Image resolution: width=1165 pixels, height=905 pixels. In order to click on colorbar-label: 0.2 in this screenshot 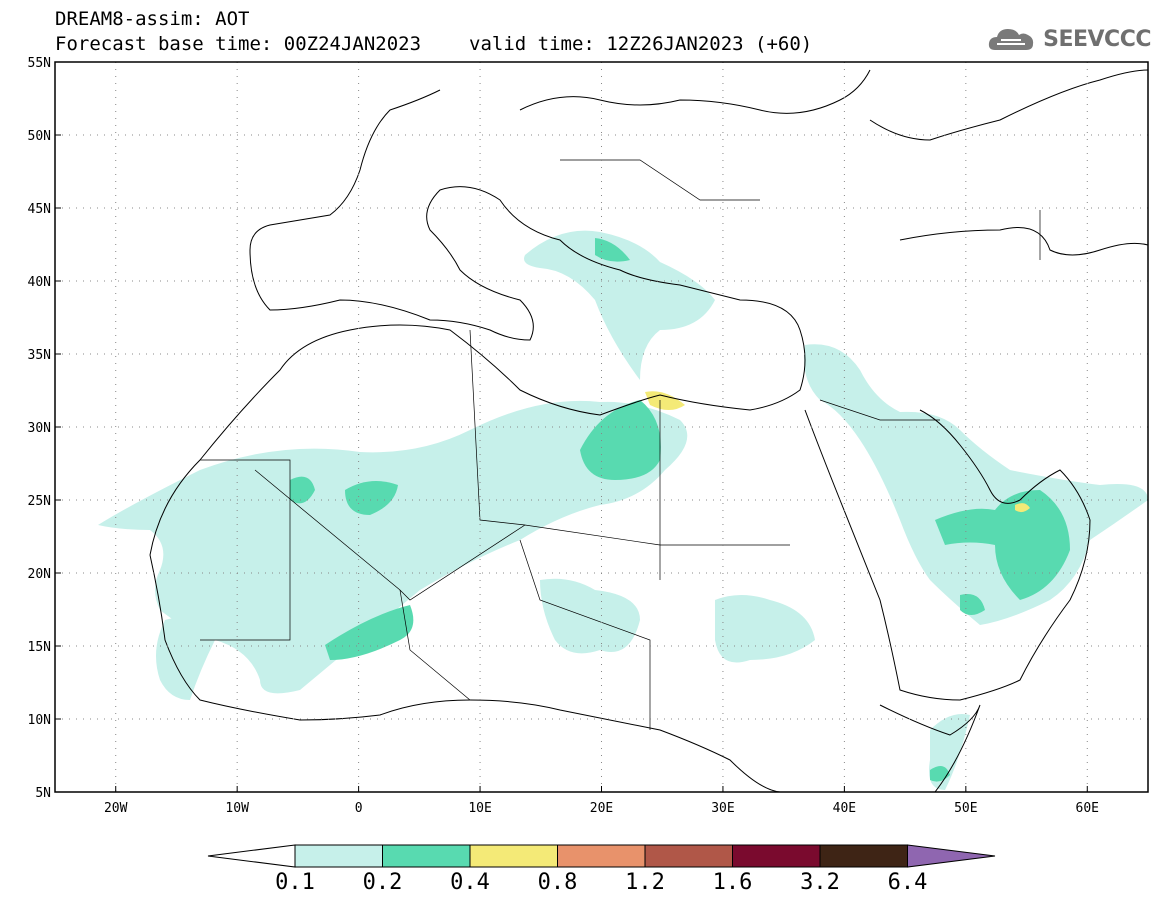, I will do `click(382, 882)`.